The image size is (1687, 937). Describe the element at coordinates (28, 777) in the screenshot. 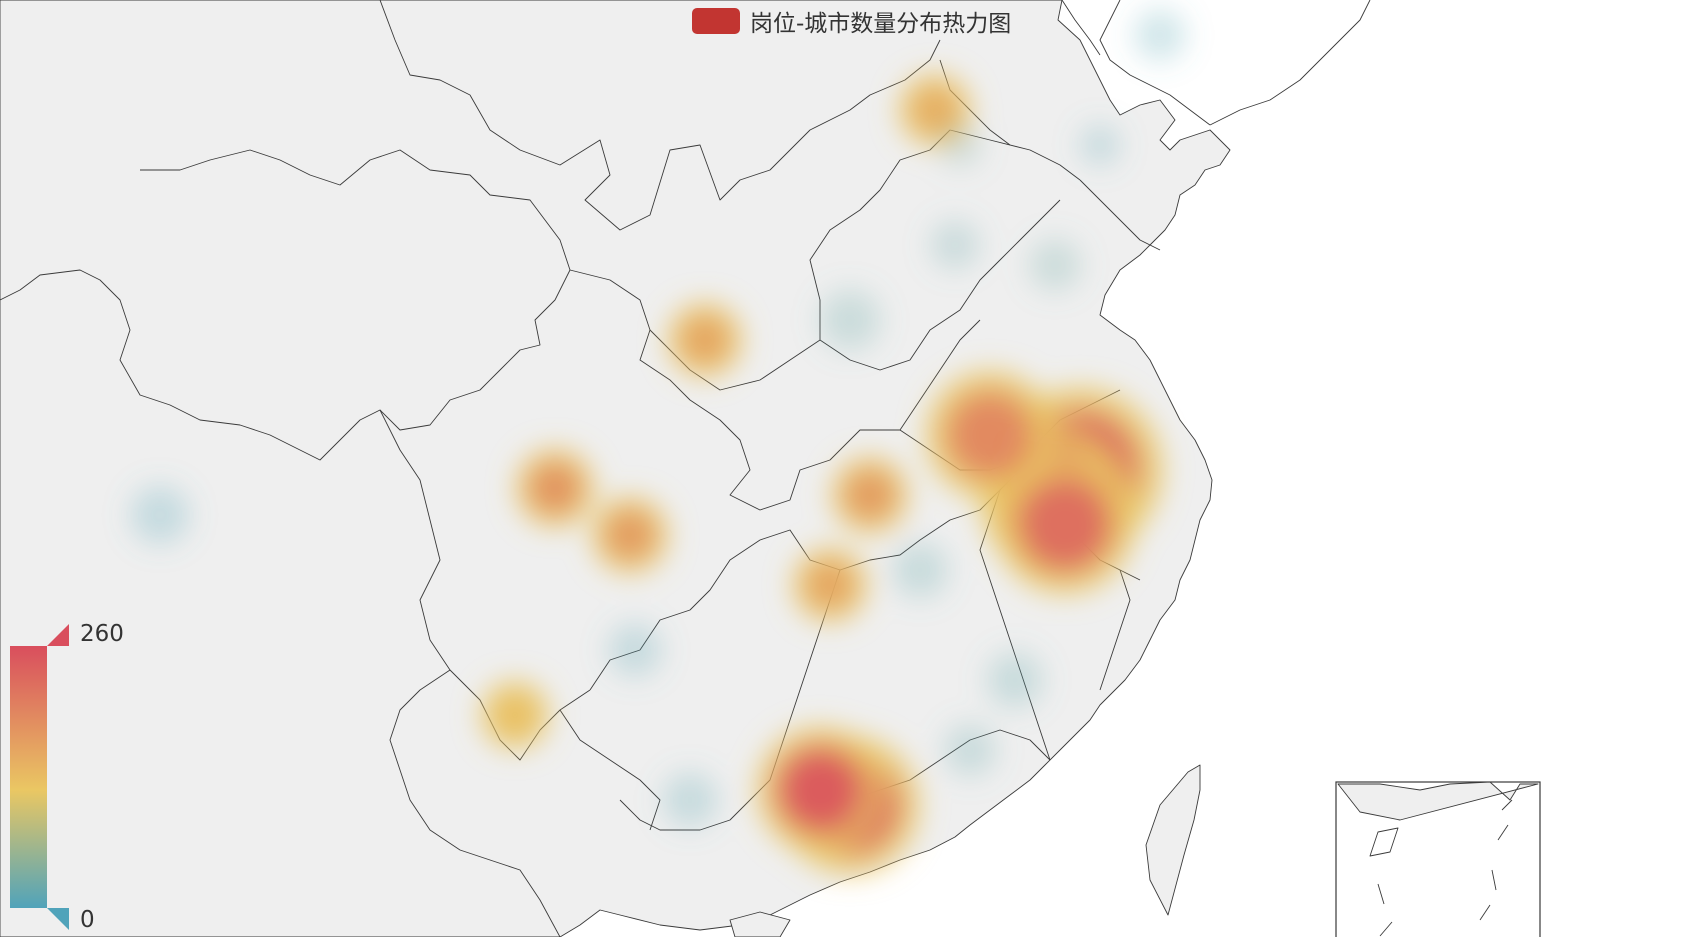

I see `visual-map-gradient-bar` at that location.